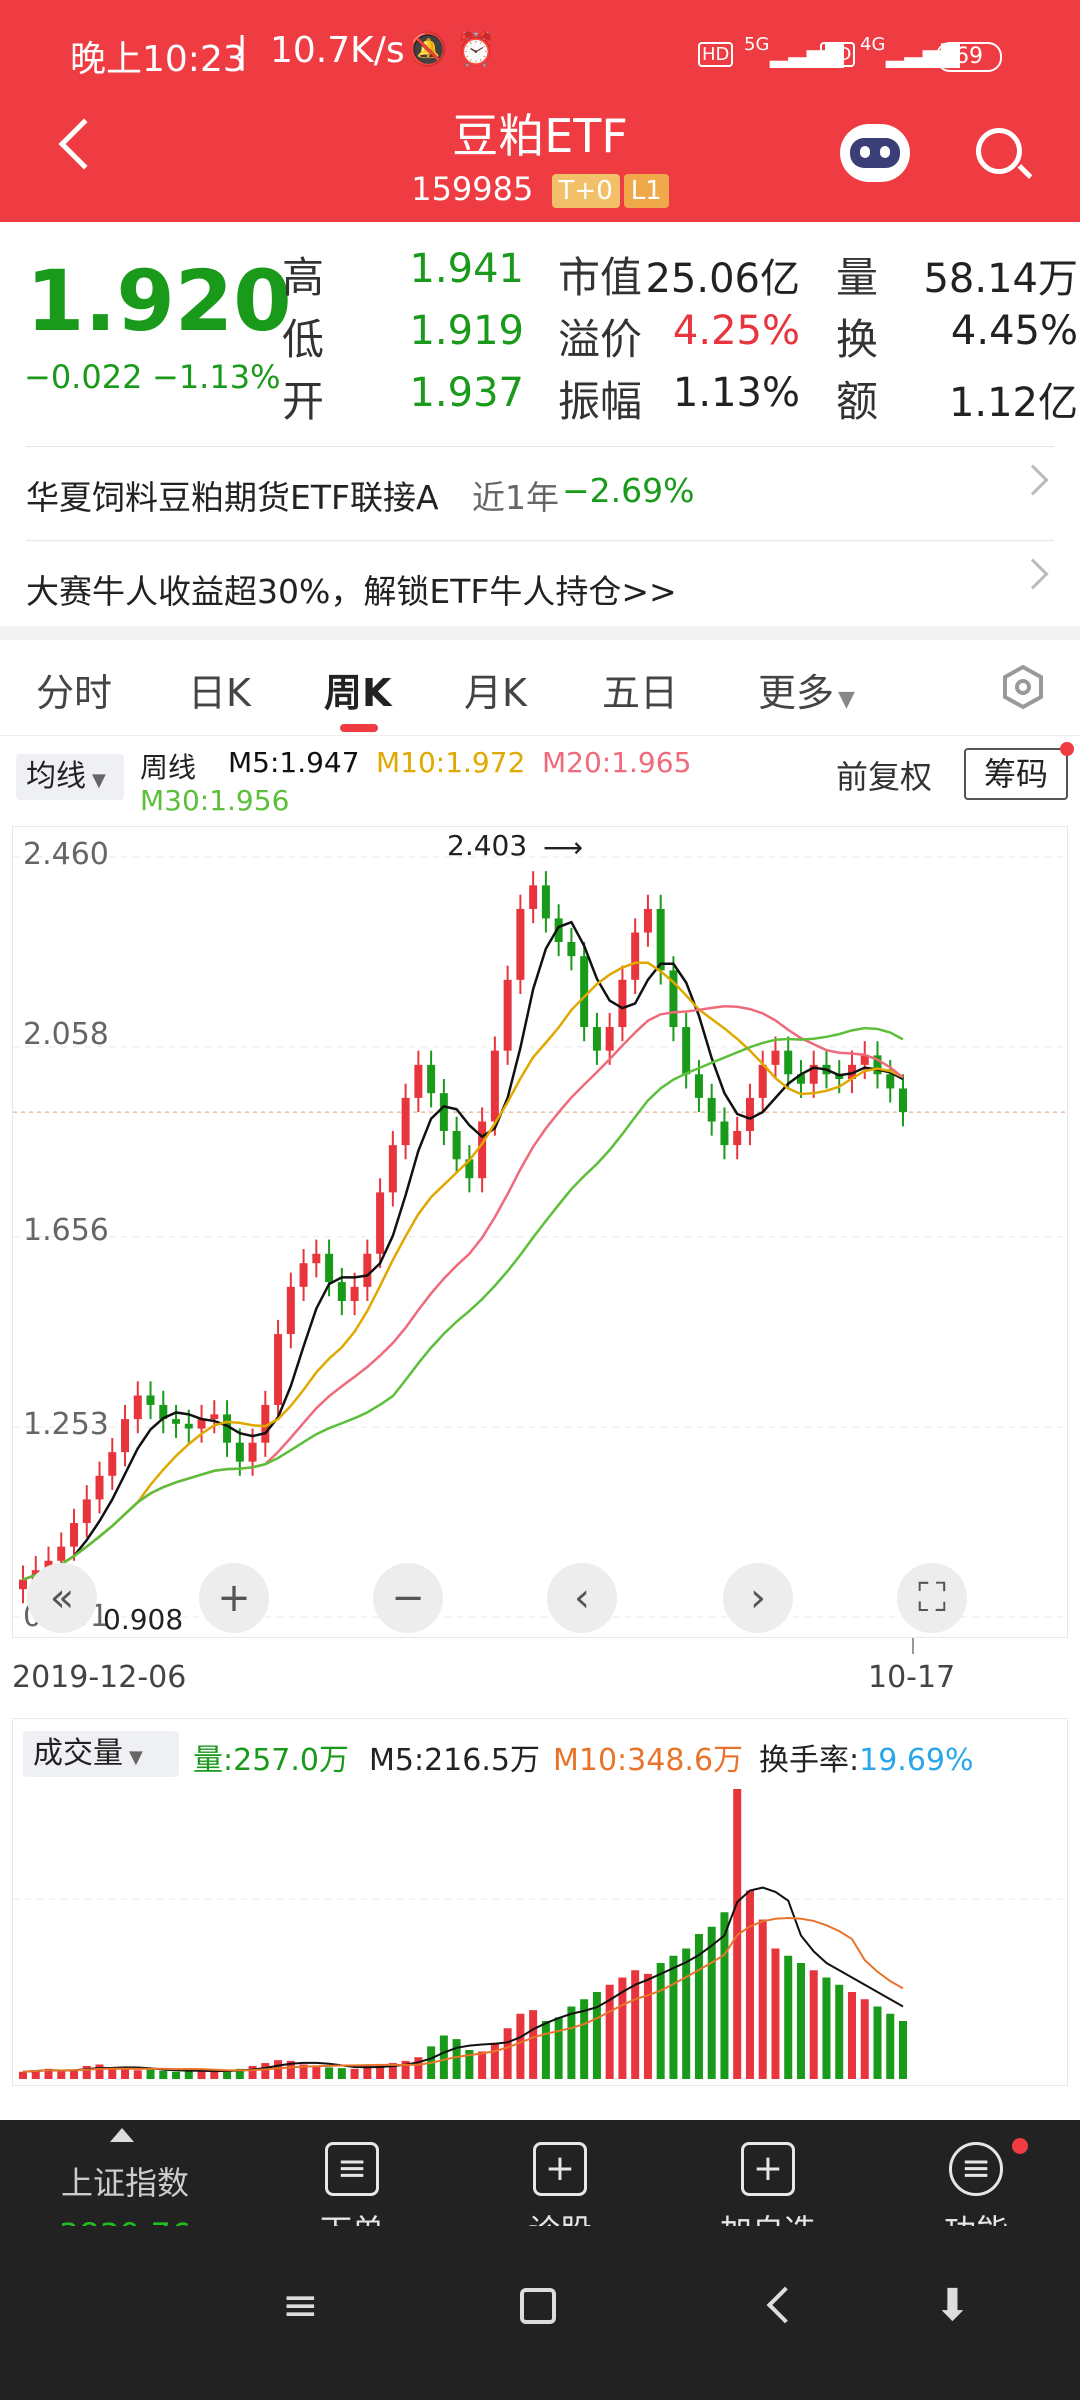 This screenshot has width=1080, height=2400. Describe the element at coordinates (70, 777) in the screenshot. I see `indicator-selector: 均线 ▼` at that location.